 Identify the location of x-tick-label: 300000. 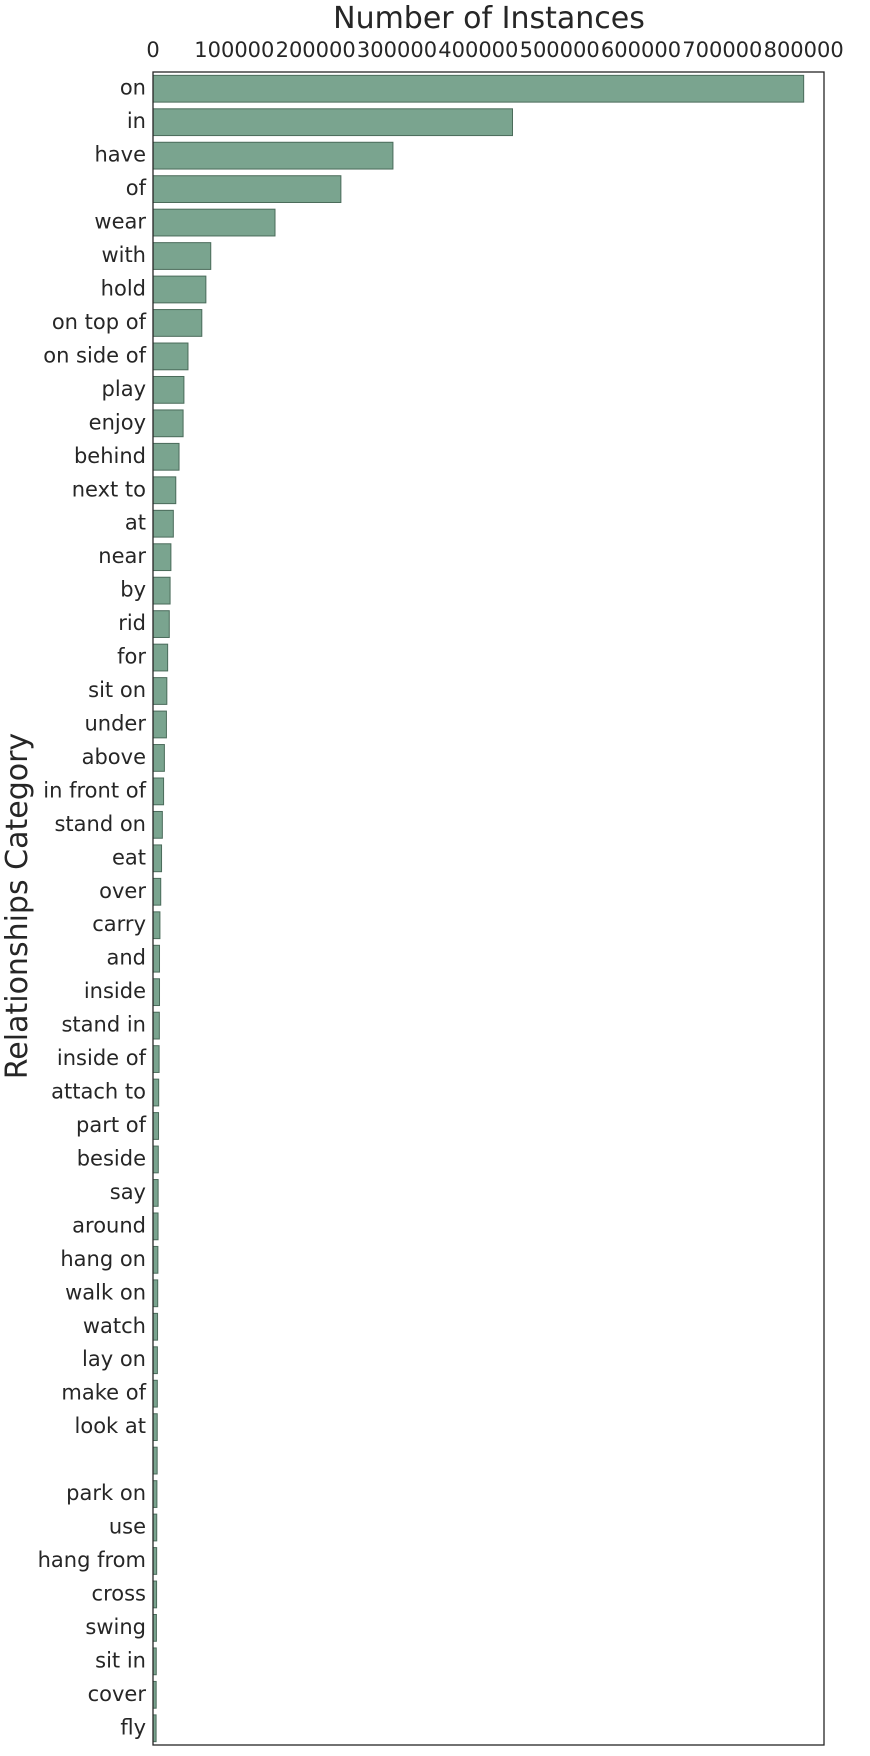
(397, 50).